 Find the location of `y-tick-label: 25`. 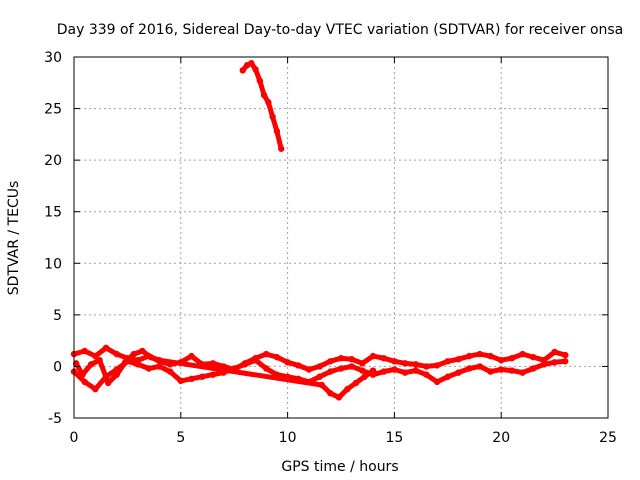

y-tick-label: 25 is located at coordinates (53, 110).